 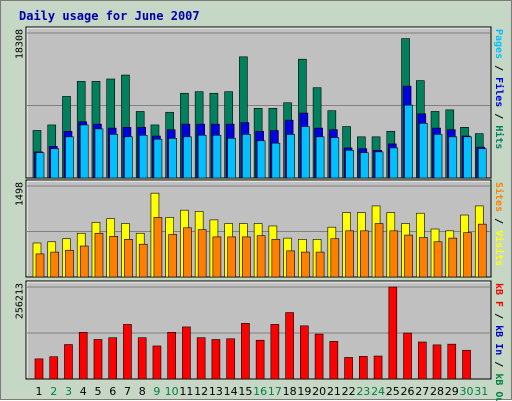 What do you see at coordinates (127, 391) in the screenshot?
I see `x-tick-label: 7` at bounding box center [127, 391].